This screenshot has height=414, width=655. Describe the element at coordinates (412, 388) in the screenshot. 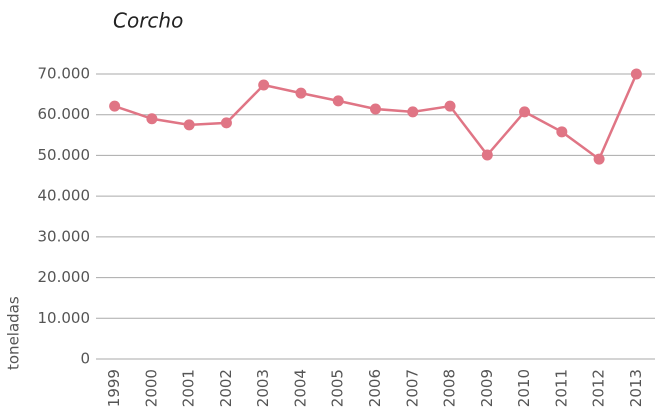

I see `x-tick-label: 2007` at that location.